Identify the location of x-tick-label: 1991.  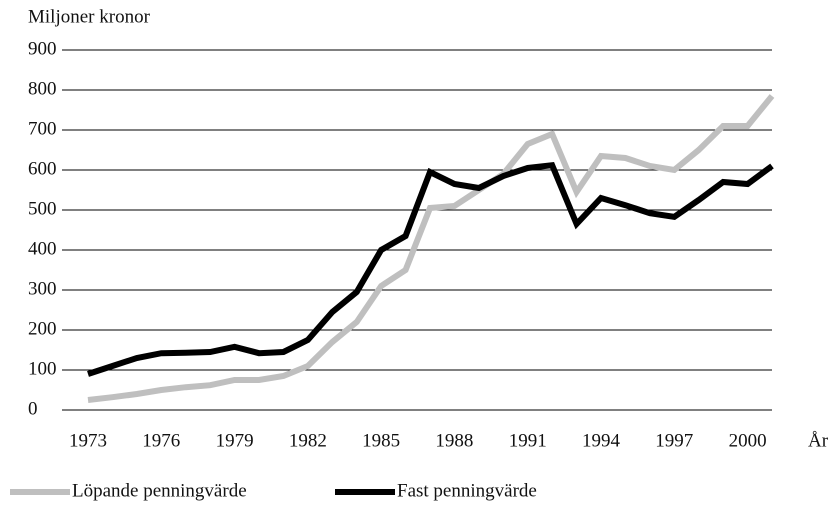
(528, 440).